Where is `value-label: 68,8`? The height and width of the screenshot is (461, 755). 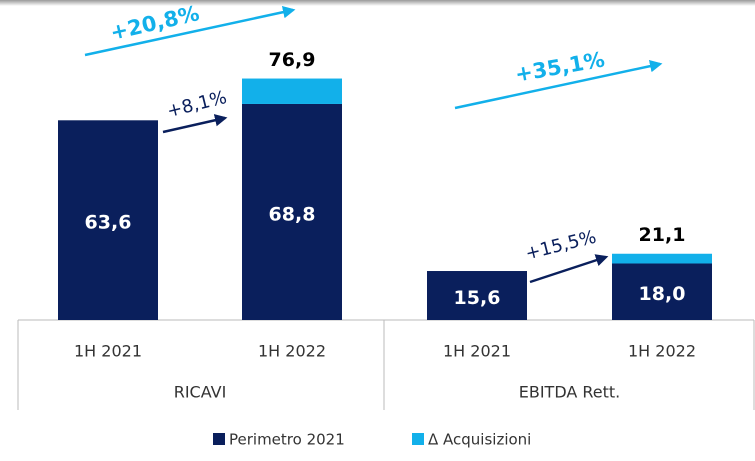
value-label: 68,8 is located at coordinates (292, 214).